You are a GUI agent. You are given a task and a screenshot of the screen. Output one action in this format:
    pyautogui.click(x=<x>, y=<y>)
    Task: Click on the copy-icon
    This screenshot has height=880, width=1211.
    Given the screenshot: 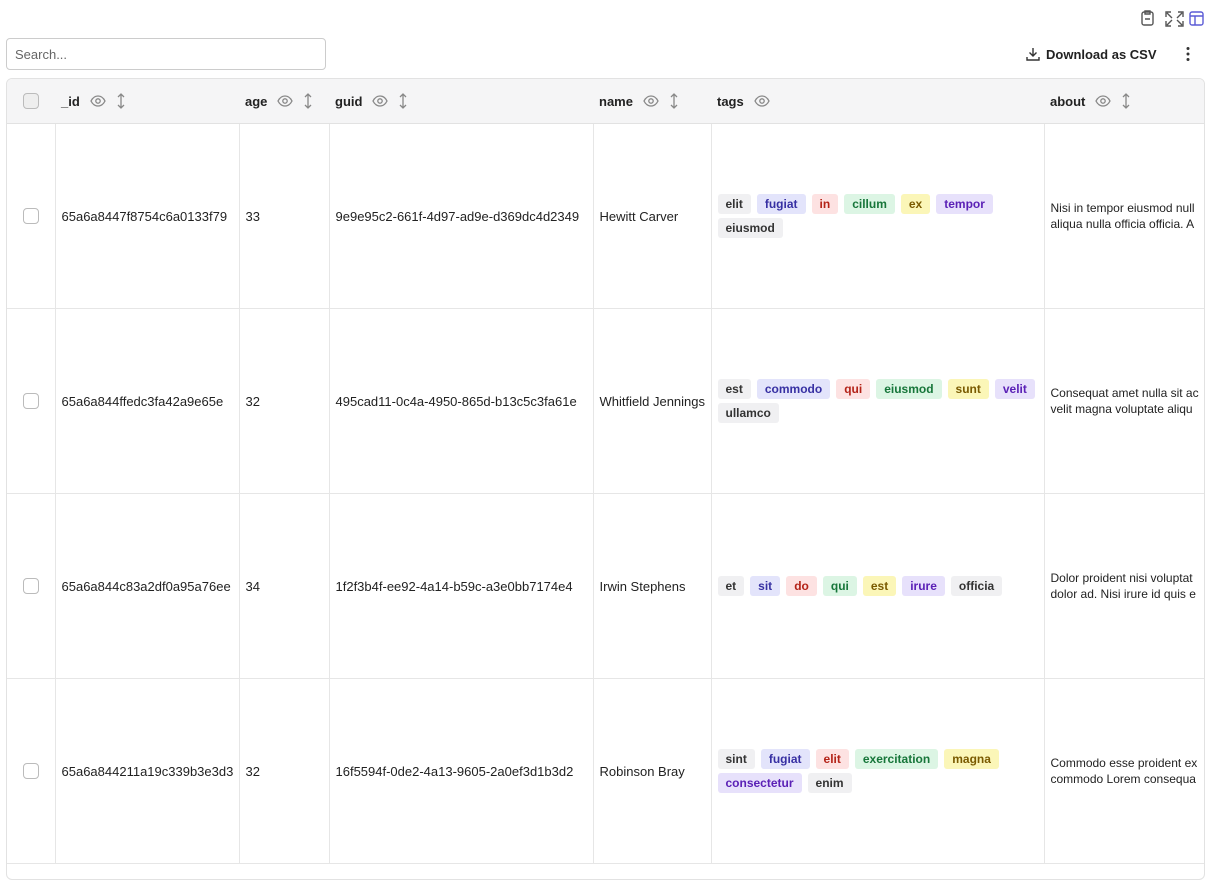 What is the action you would take?
    pyautogui.click(x=1147, y=18)
    